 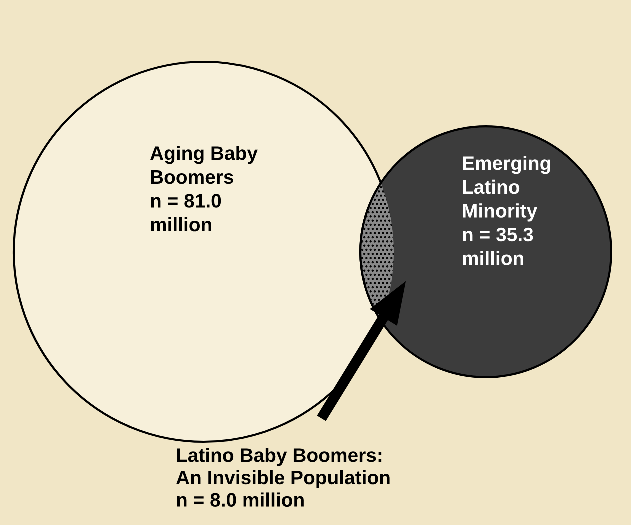 What do you see at coordinates (498, 247) in the screenshot?
I see `data-label: n = 35.3 million` at bounding box center [498, 247].